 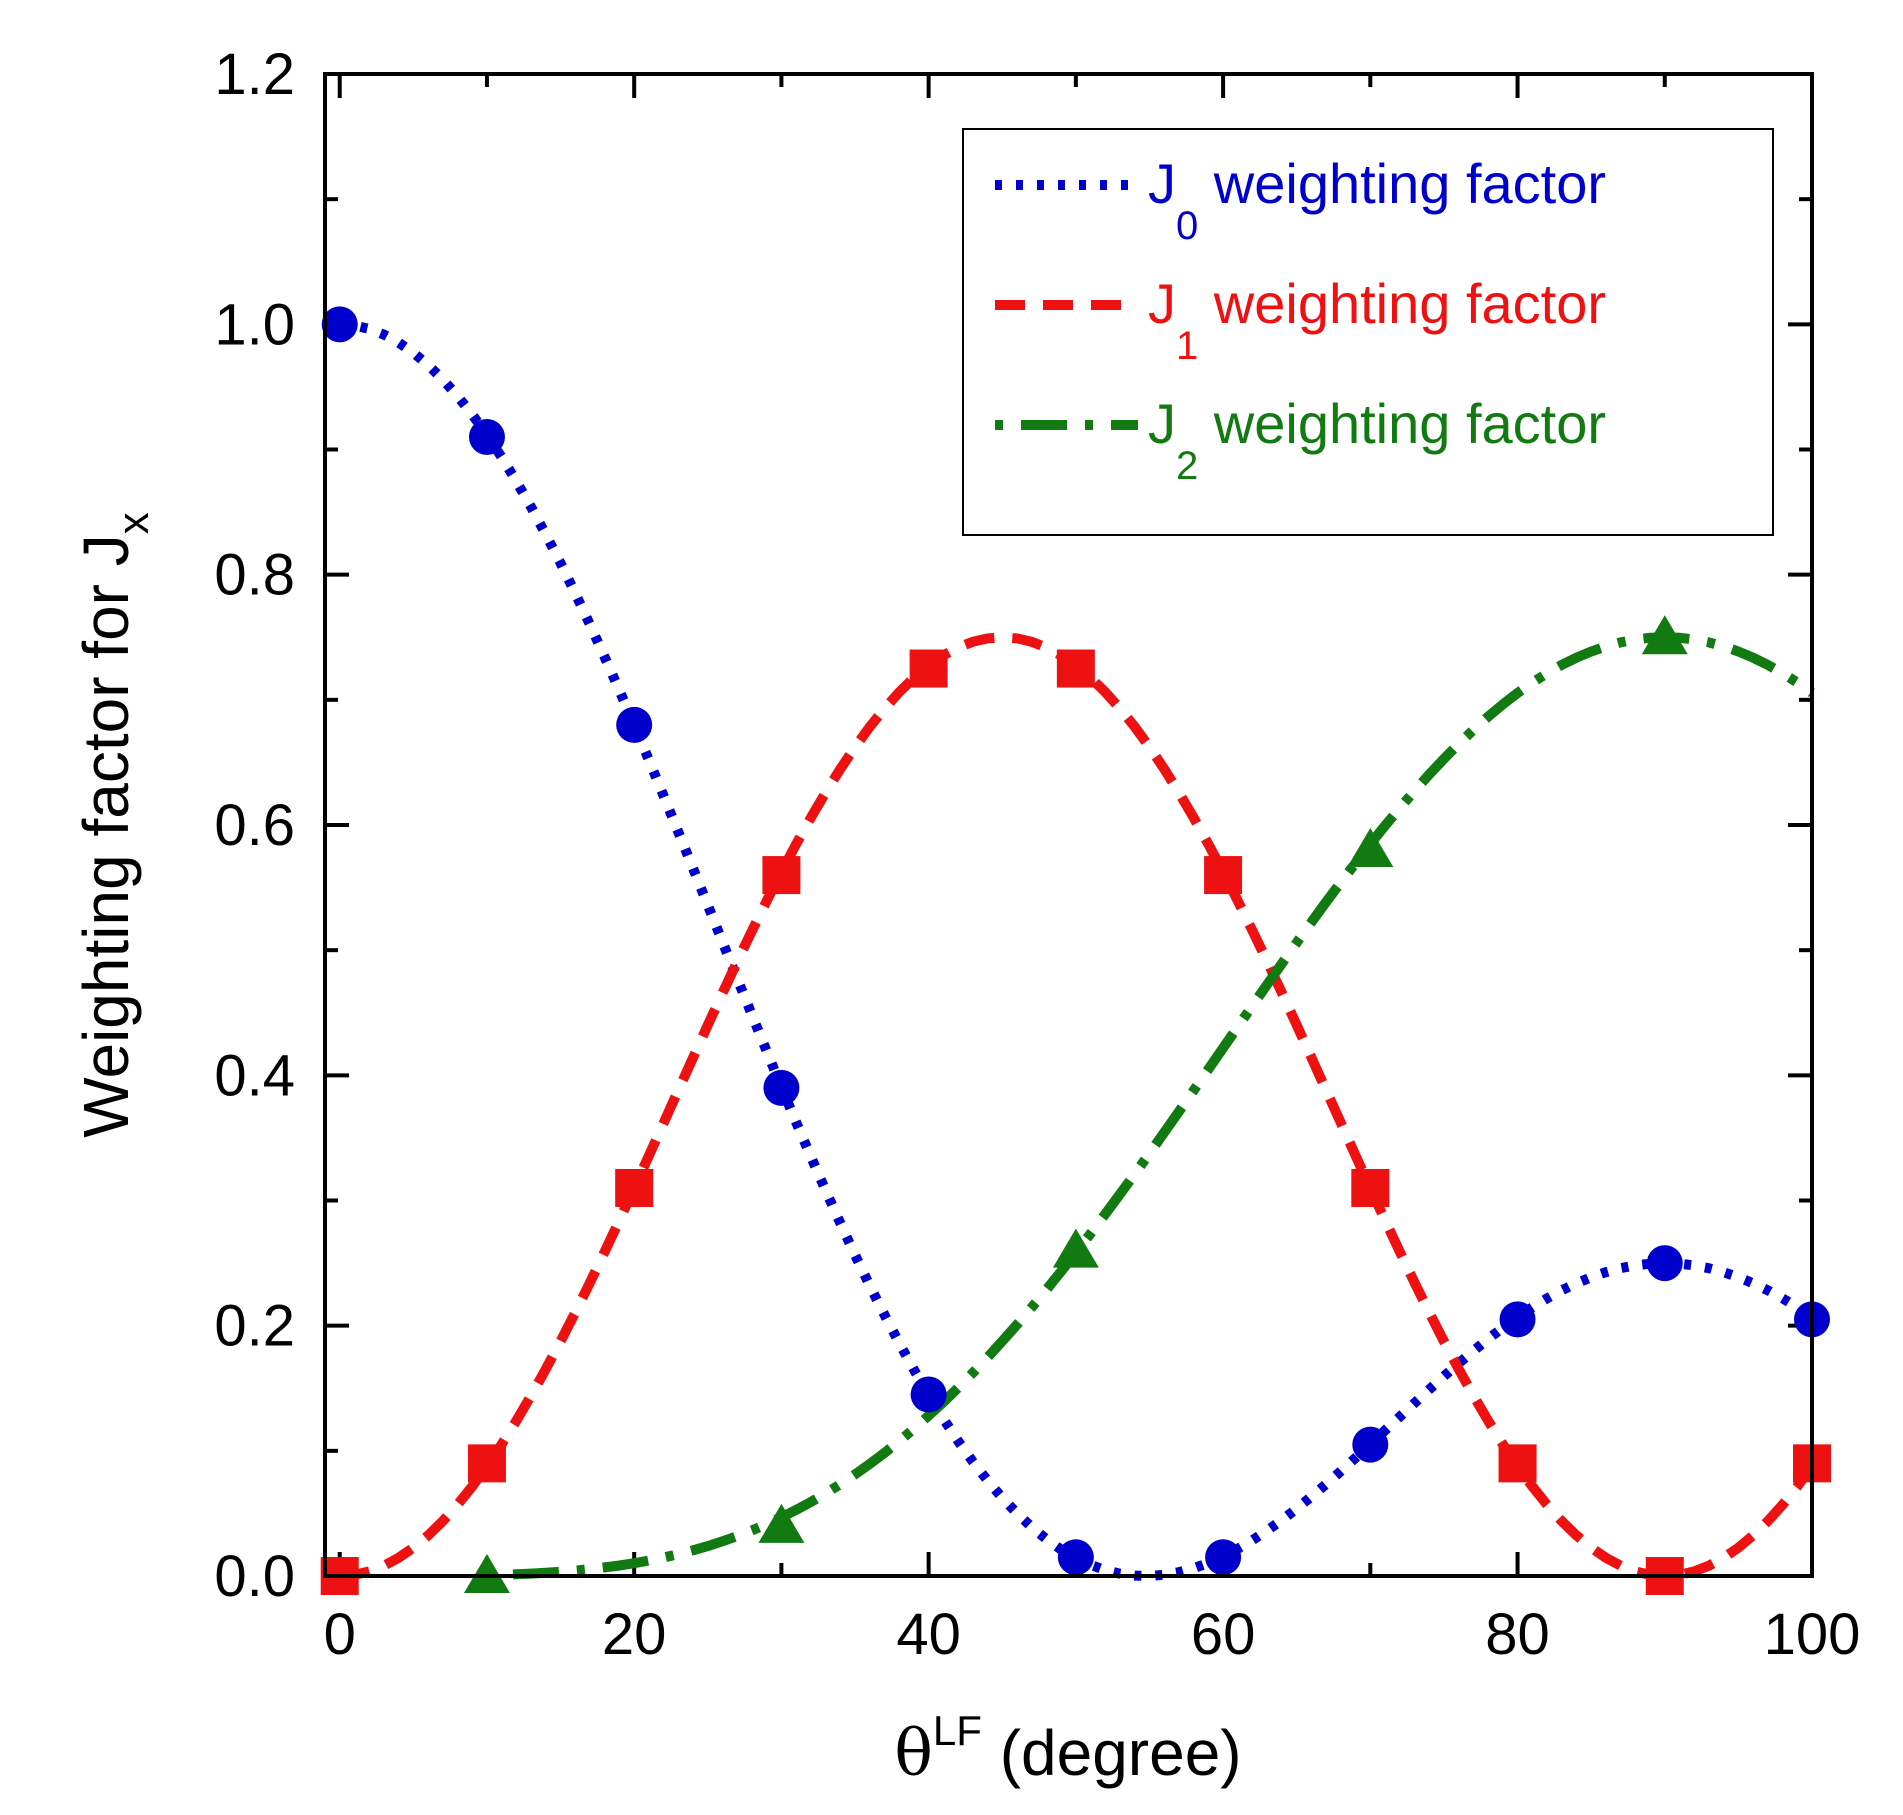 I want to click on x-tick-label: 100, so click(x=1812, y=1634).